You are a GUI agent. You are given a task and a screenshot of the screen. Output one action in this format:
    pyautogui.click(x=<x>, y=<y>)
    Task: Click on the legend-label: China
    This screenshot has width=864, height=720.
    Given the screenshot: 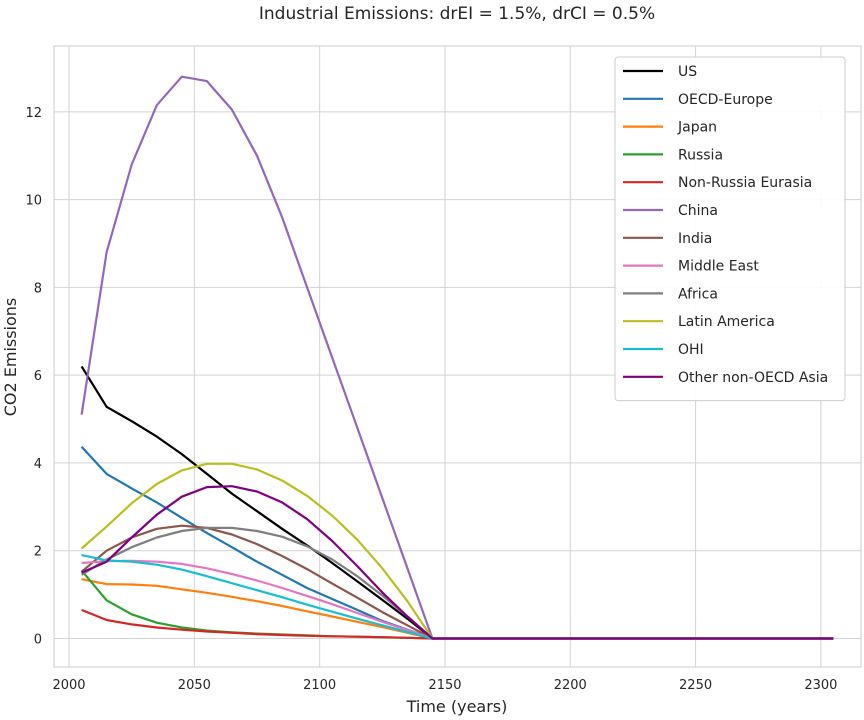 What is the action you would take?
    pyautogui.click(x=698, y=211)
    